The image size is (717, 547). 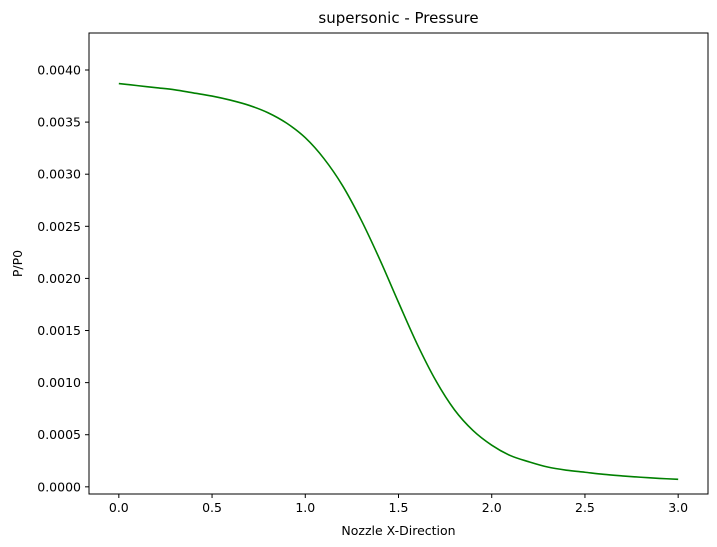 I want to click on y-tick-label: 0.0000, so click(x=59, y=486).